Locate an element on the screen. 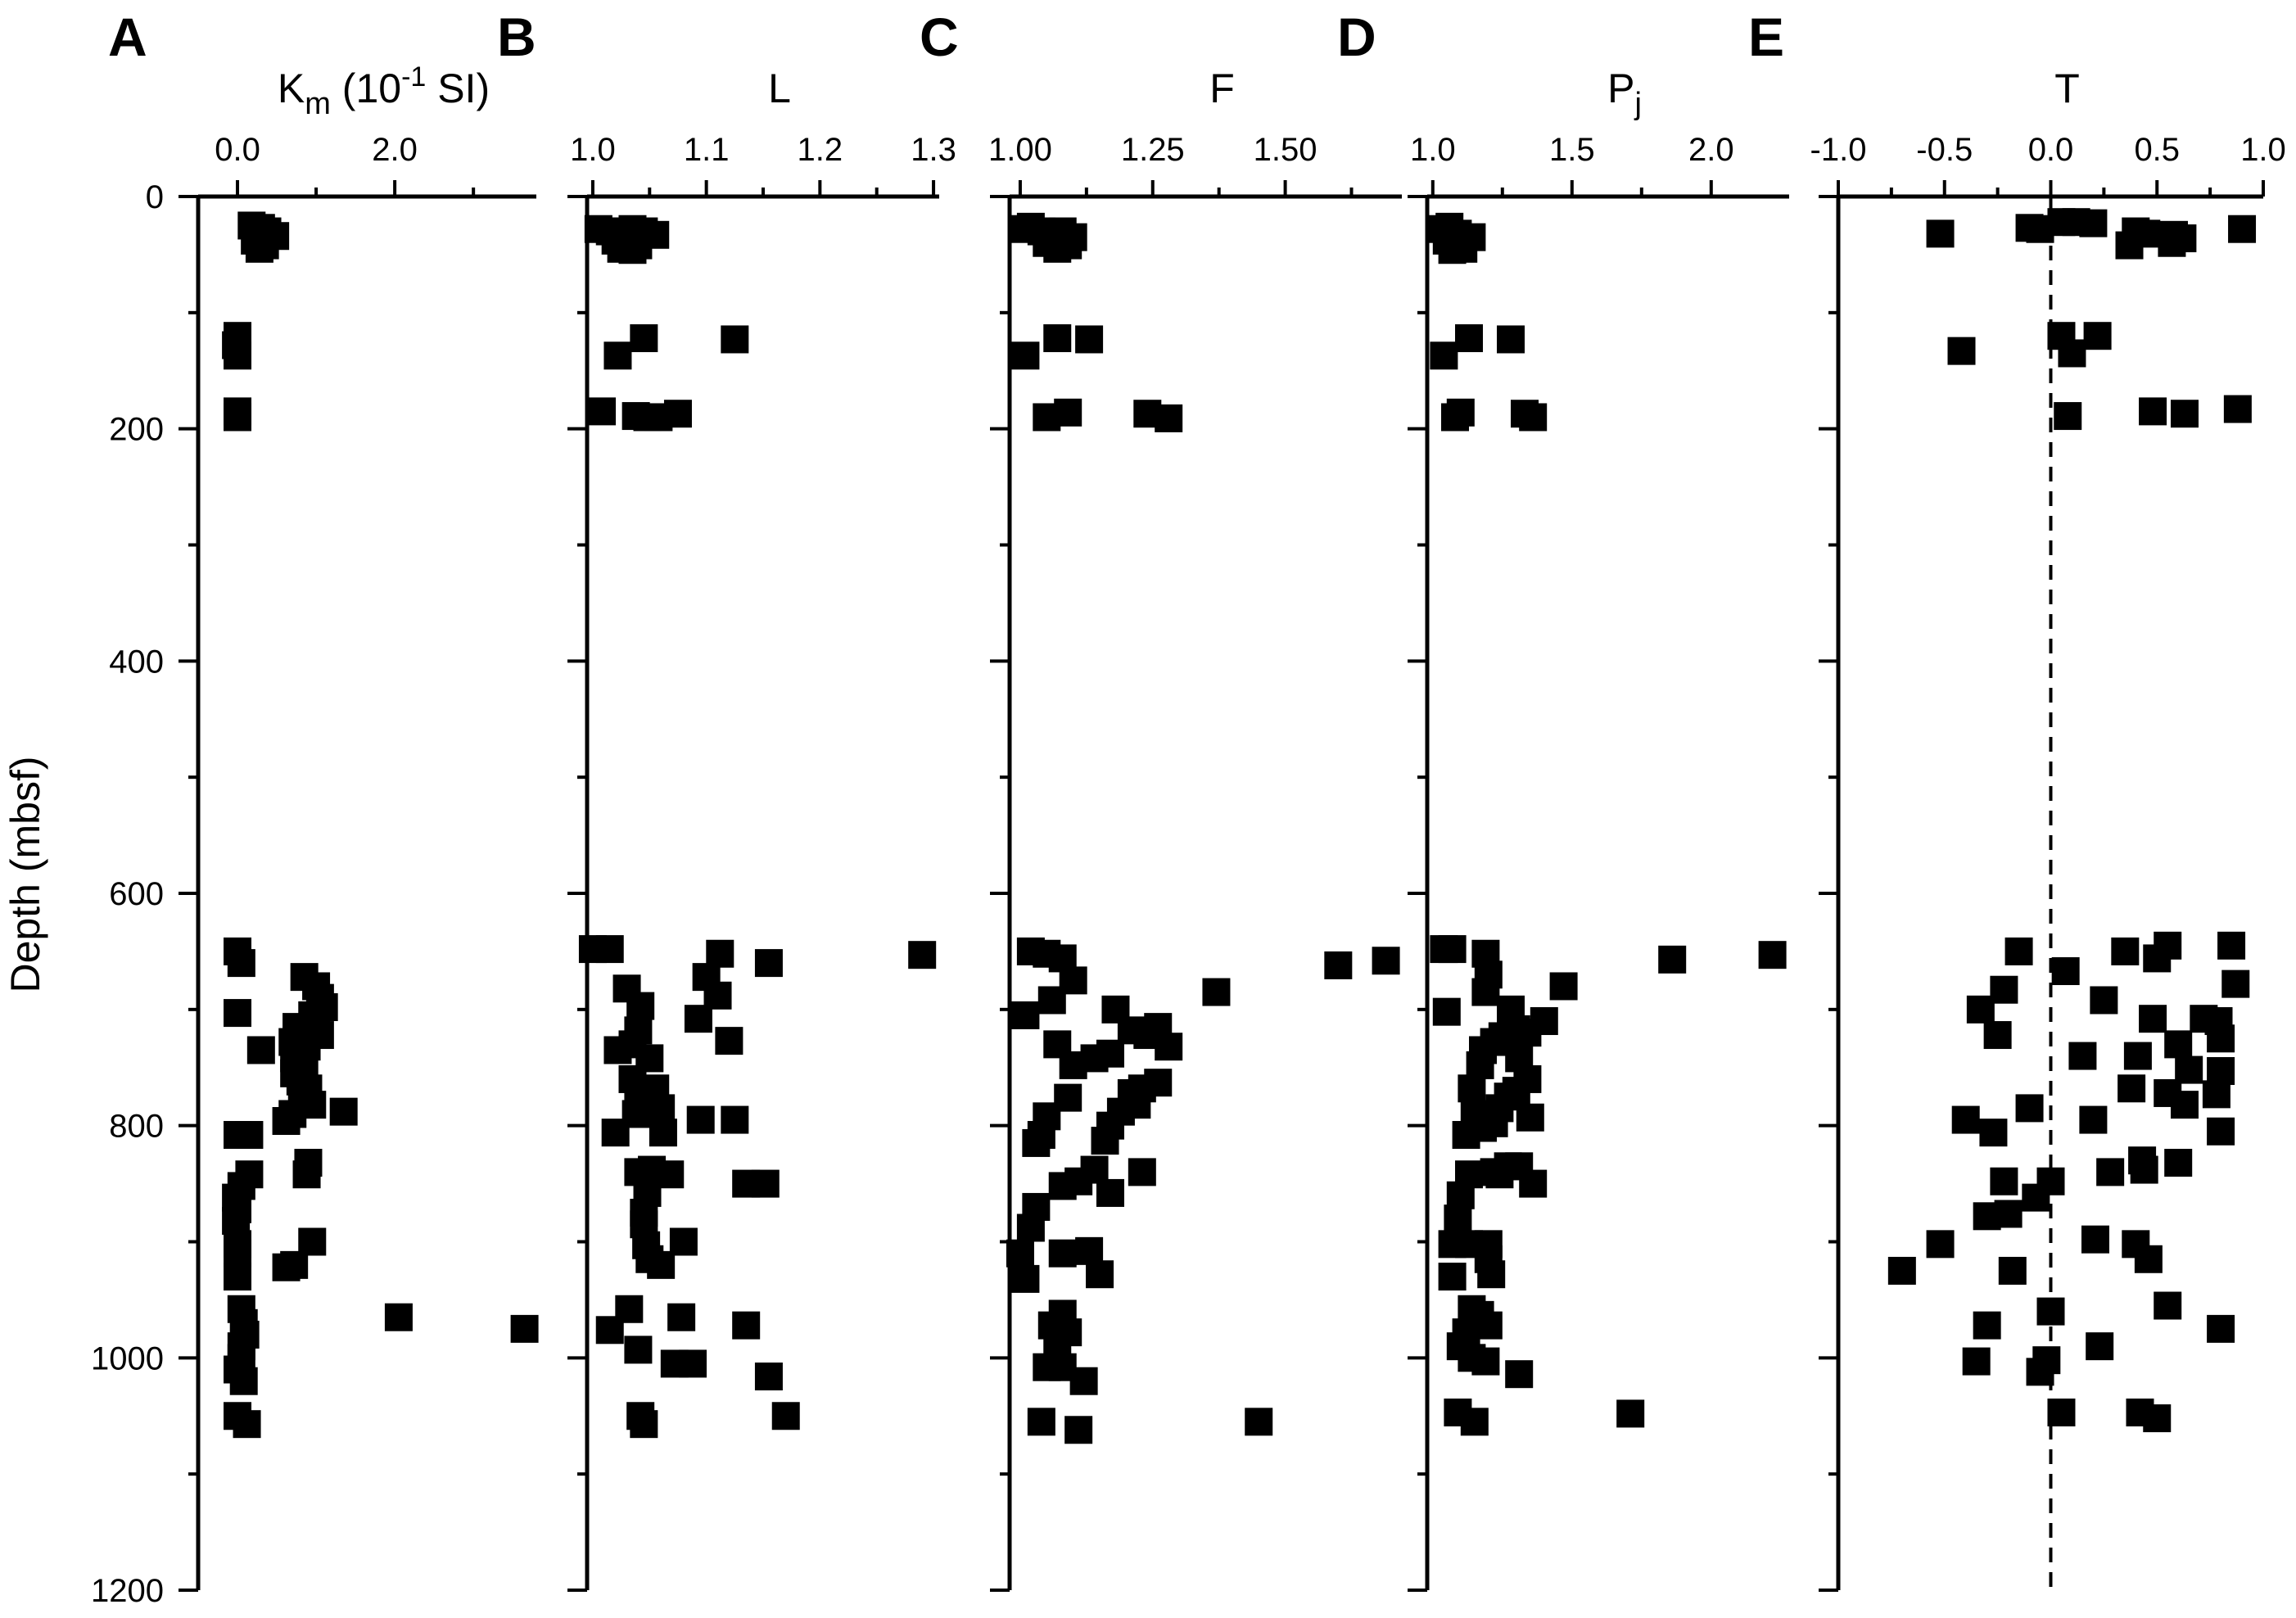  x-tick-label: -1.0 is located at coordinates (1838, 150).